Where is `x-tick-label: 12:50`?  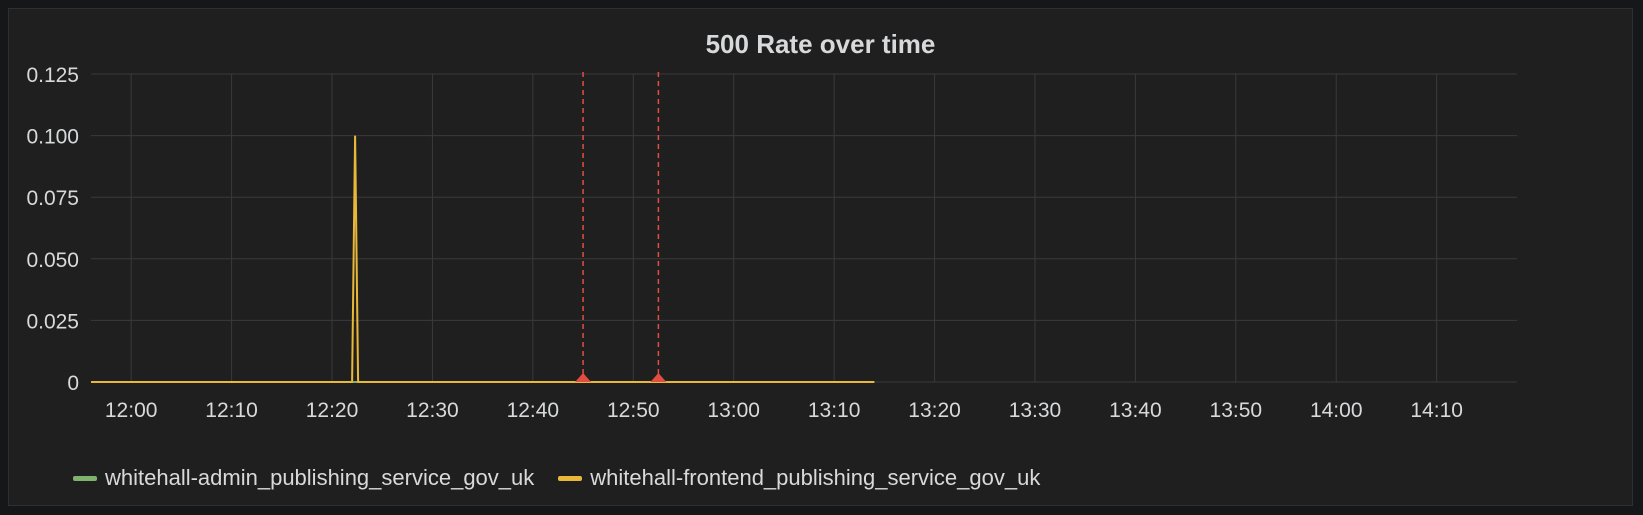 x-tick-label: 12:50 is located at coordinates (633, 410).